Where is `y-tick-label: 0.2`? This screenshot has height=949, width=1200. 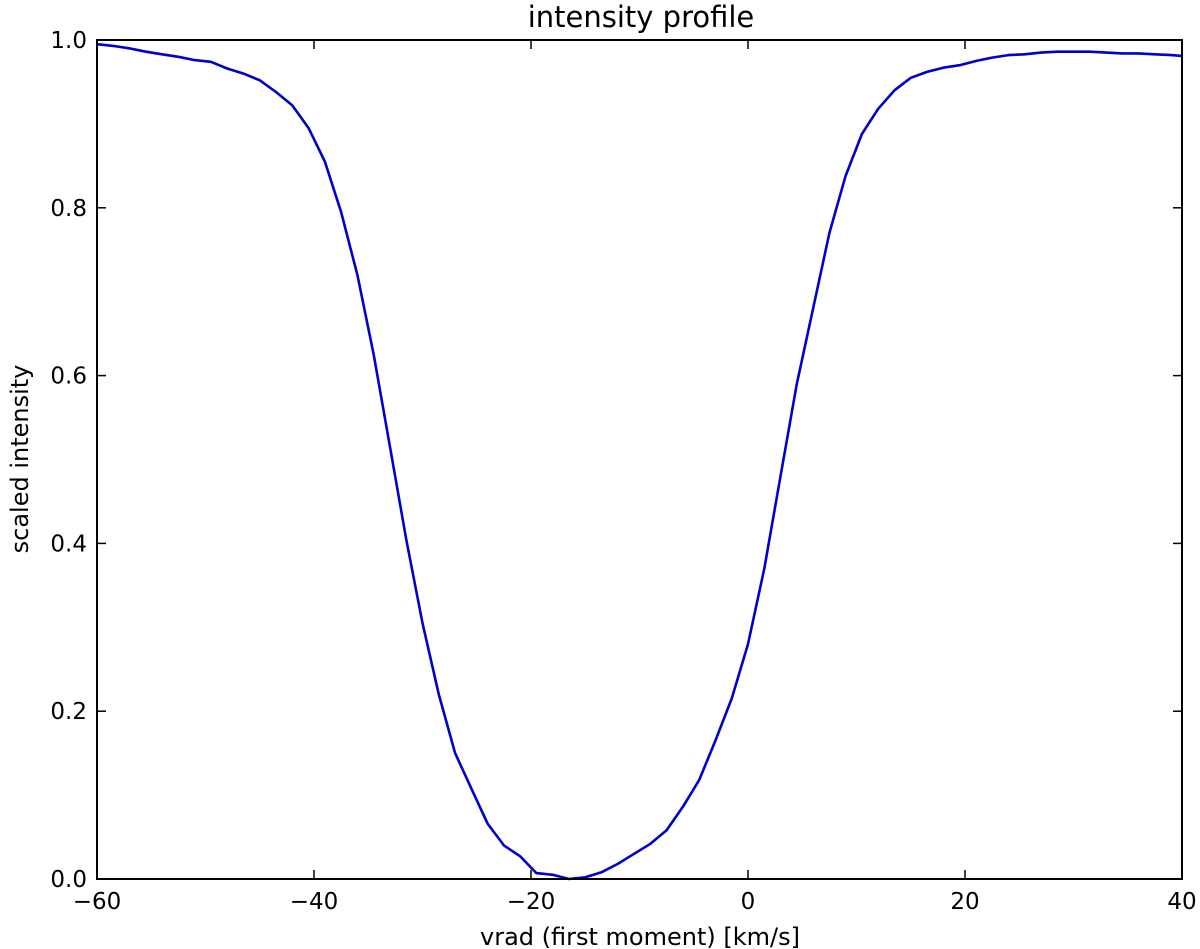 y-tick-label: 0.2 is located at coordinates (68, 712).